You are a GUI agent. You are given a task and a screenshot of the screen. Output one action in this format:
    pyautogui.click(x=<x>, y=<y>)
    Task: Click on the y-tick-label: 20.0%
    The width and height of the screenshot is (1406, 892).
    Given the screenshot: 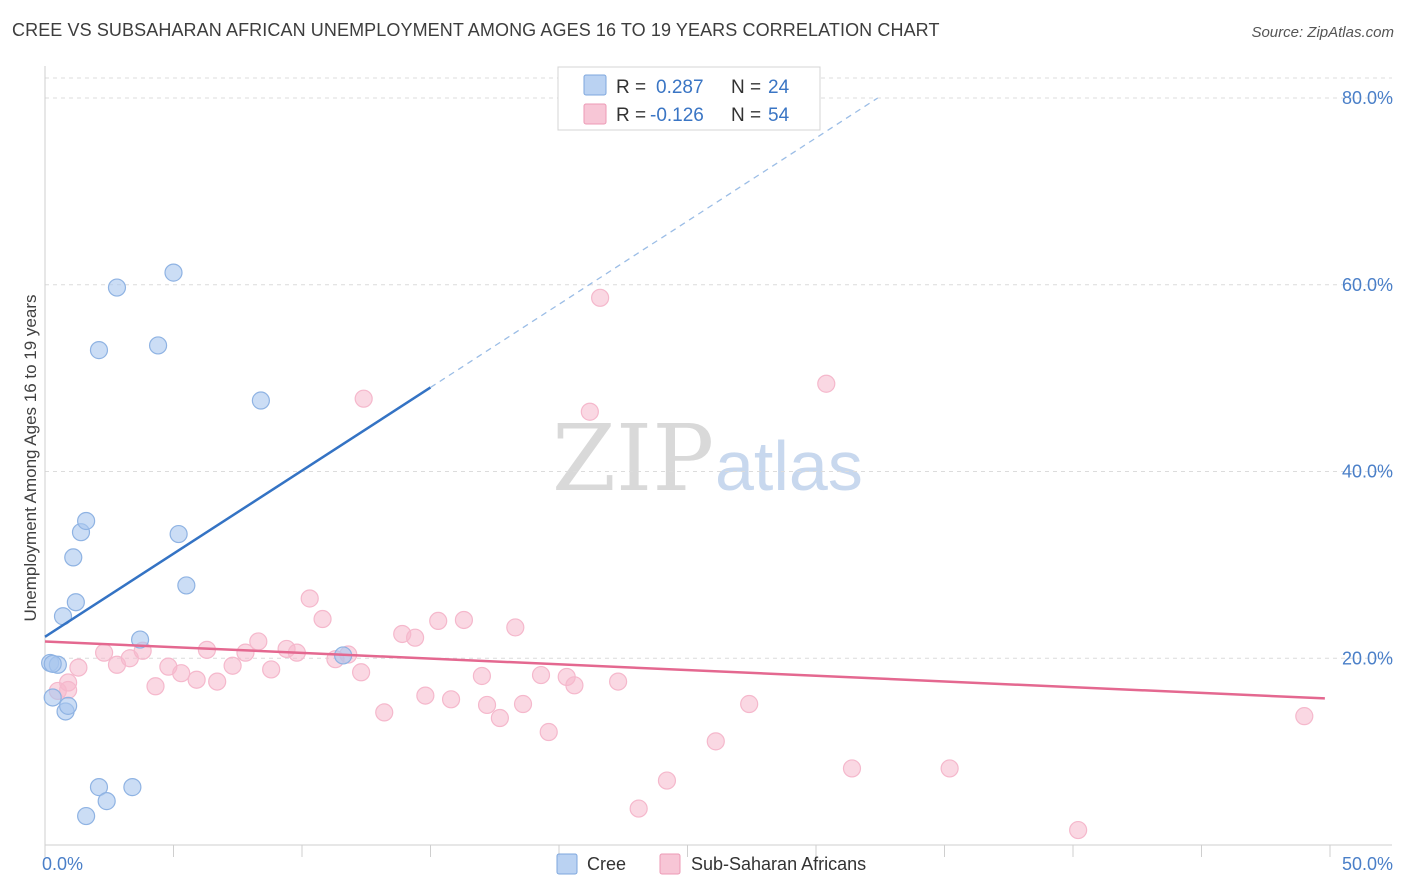 What is the action you would take?
    pyautogui.click(x=1367, y=658)
    